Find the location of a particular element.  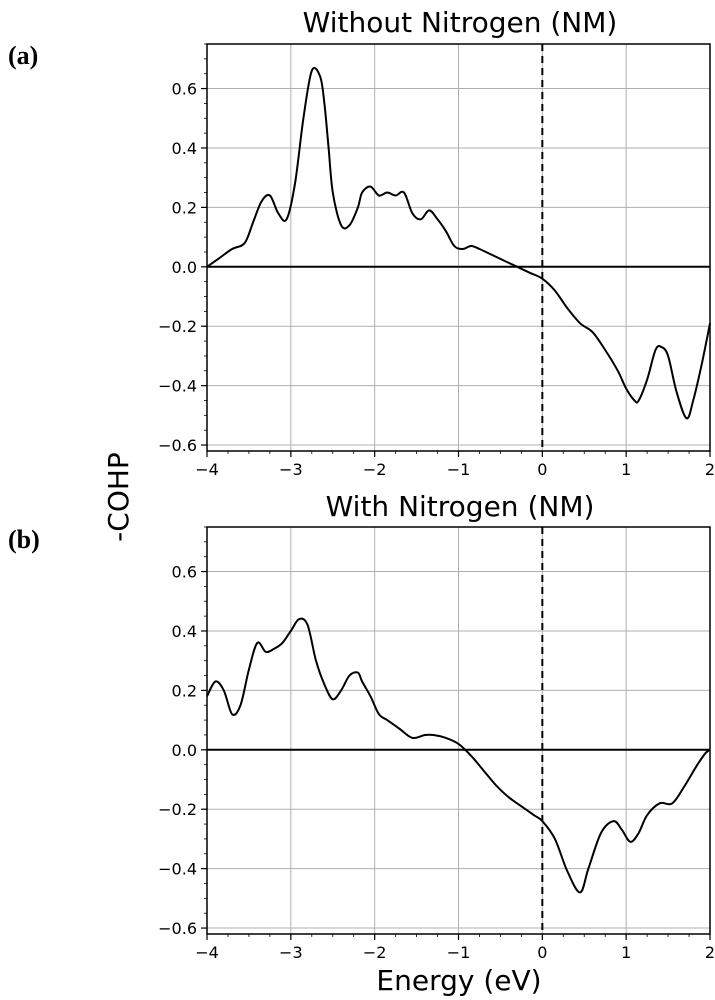

panel-b-xtick-label-1: −3 is located at coordinates (291, 952).